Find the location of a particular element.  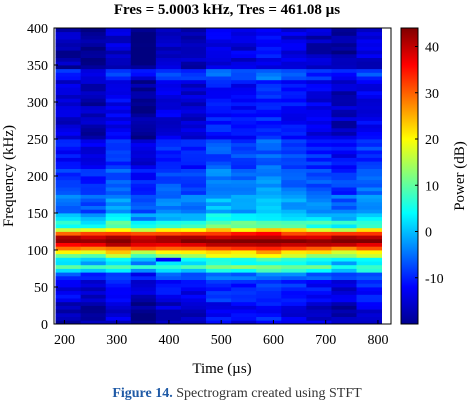

x-tick-label: 300 is located at coordinates (116, 340).